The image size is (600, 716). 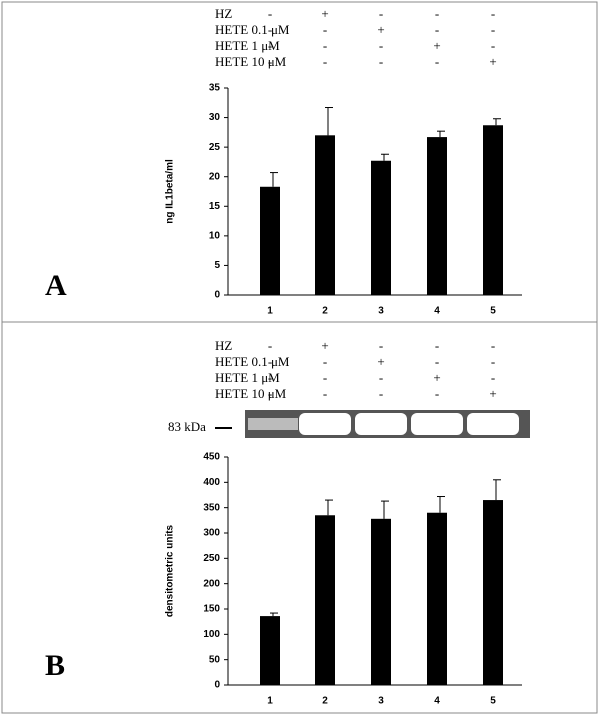 What do you see at coordinates (215, 176) in the screenshot?
I see `y-tick-label: 20` at bounding box center [215, 176].